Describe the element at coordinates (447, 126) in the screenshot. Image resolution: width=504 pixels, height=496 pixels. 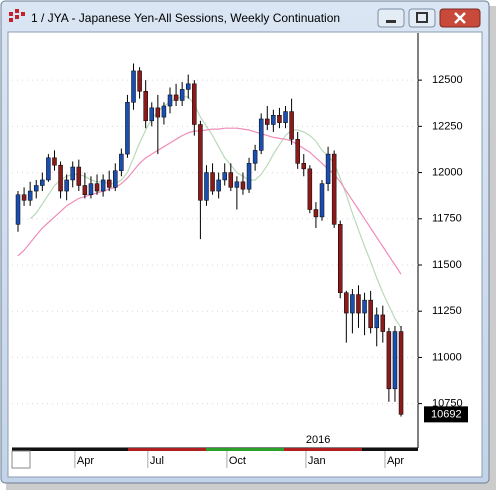
I see `y-tick-label: 12250` at that location.